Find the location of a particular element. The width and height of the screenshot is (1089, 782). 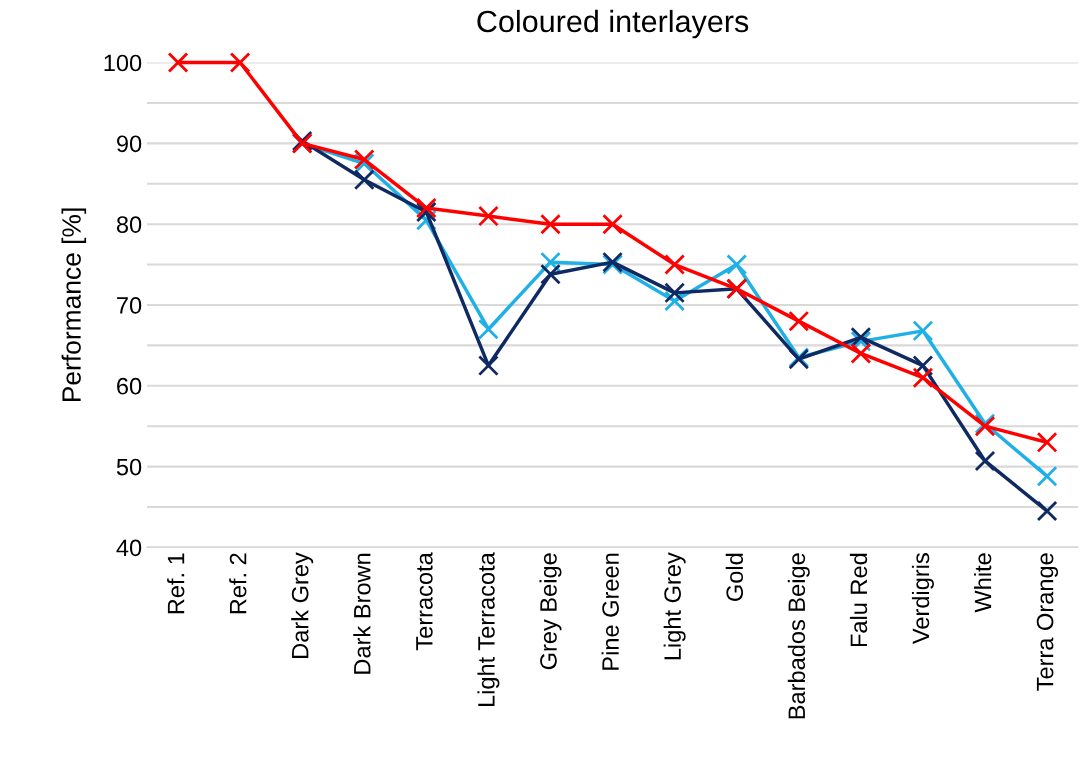

y-axis-title: Performance [%] is located at coordinates (74, 305).